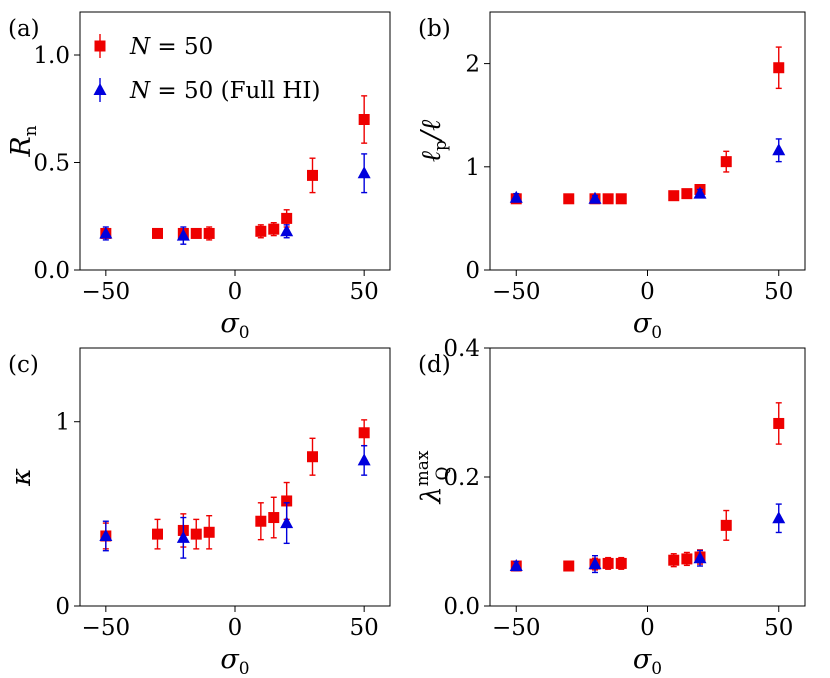 This screenshot has width=830, height=678. I want to click on legend: N = 50 N = 50 (Full HI), so click(206, 69).